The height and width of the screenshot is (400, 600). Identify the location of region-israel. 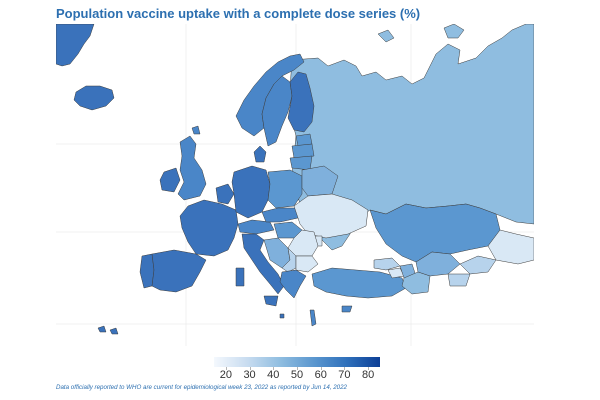
(313, 318).